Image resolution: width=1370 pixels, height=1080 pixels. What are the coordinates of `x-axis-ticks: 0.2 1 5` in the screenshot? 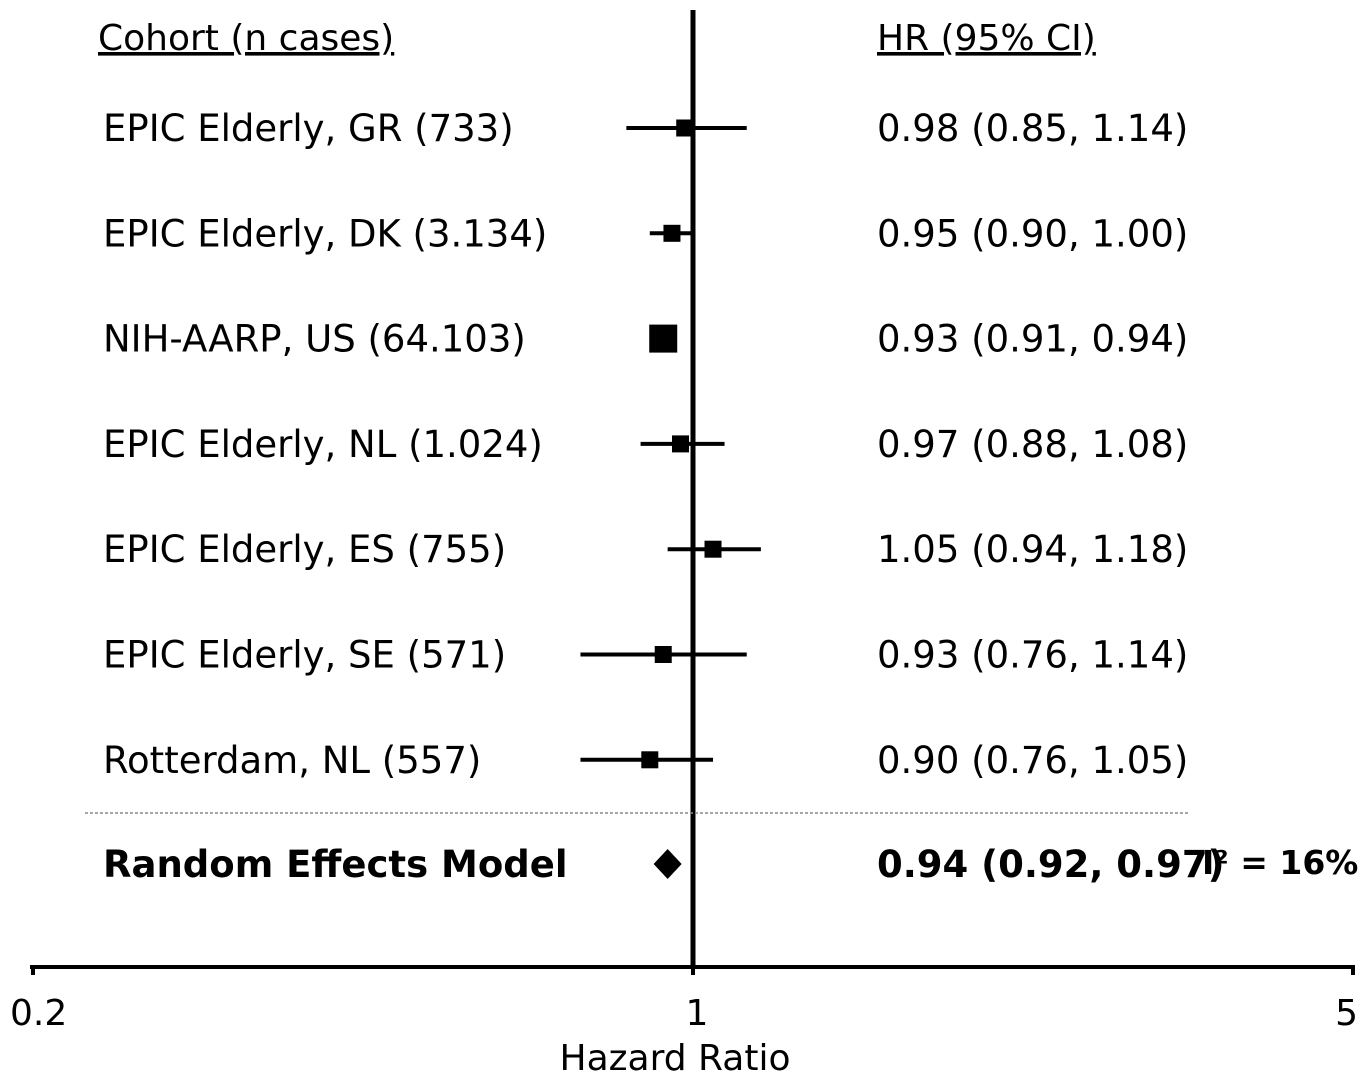 It's located at (684, 1000).